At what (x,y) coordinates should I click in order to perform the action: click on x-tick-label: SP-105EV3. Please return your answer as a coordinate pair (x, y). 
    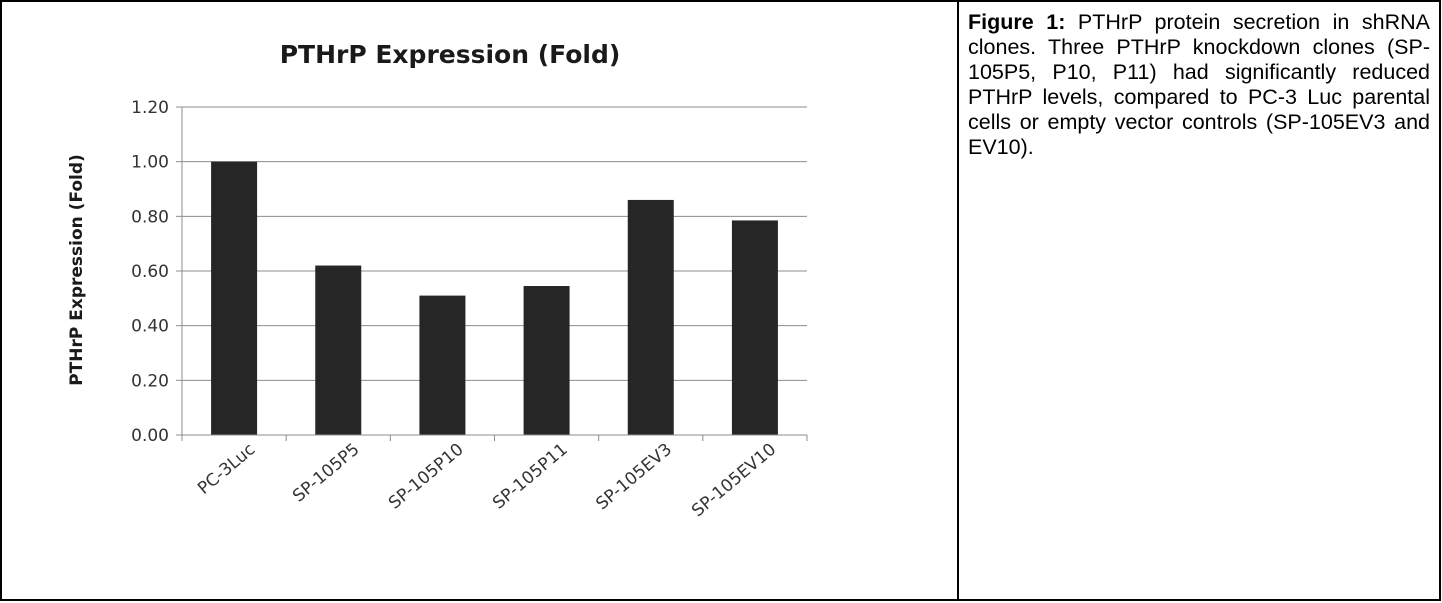
    Looking at the image, I should click on (634, 477).